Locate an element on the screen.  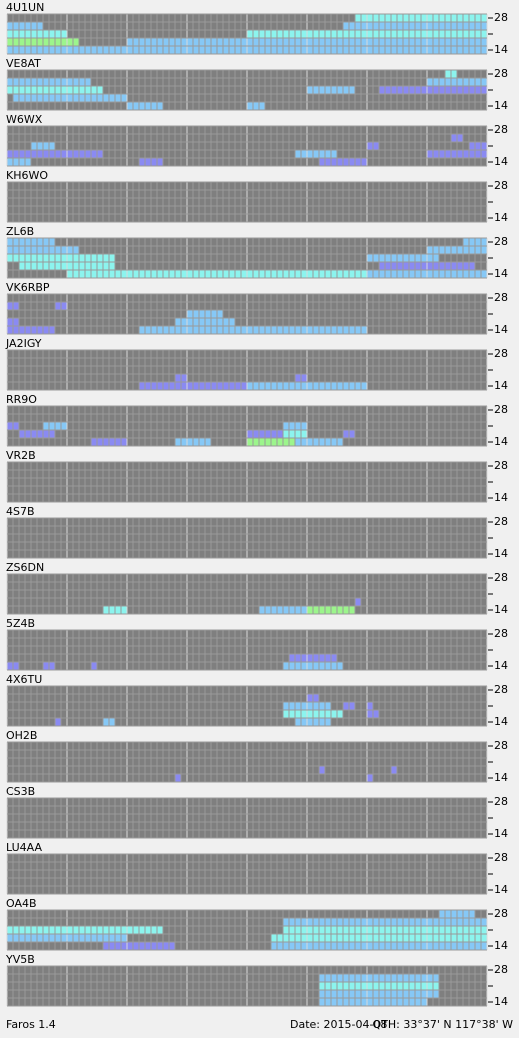
station-name: OA4B is located at coordinates (21, 903).